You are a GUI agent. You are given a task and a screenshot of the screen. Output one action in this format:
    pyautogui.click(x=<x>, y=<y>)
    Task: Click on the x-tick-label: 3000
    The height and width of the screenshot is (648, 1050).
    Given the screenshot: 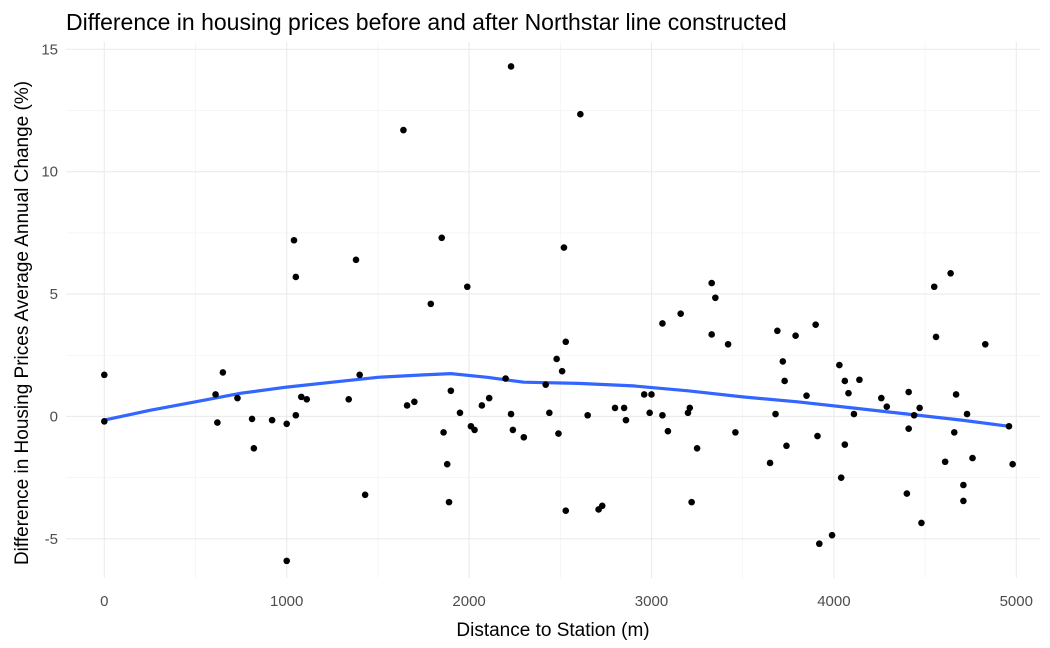 What is the action you would take?
    pyautogui.click(x=651, y=601)
    